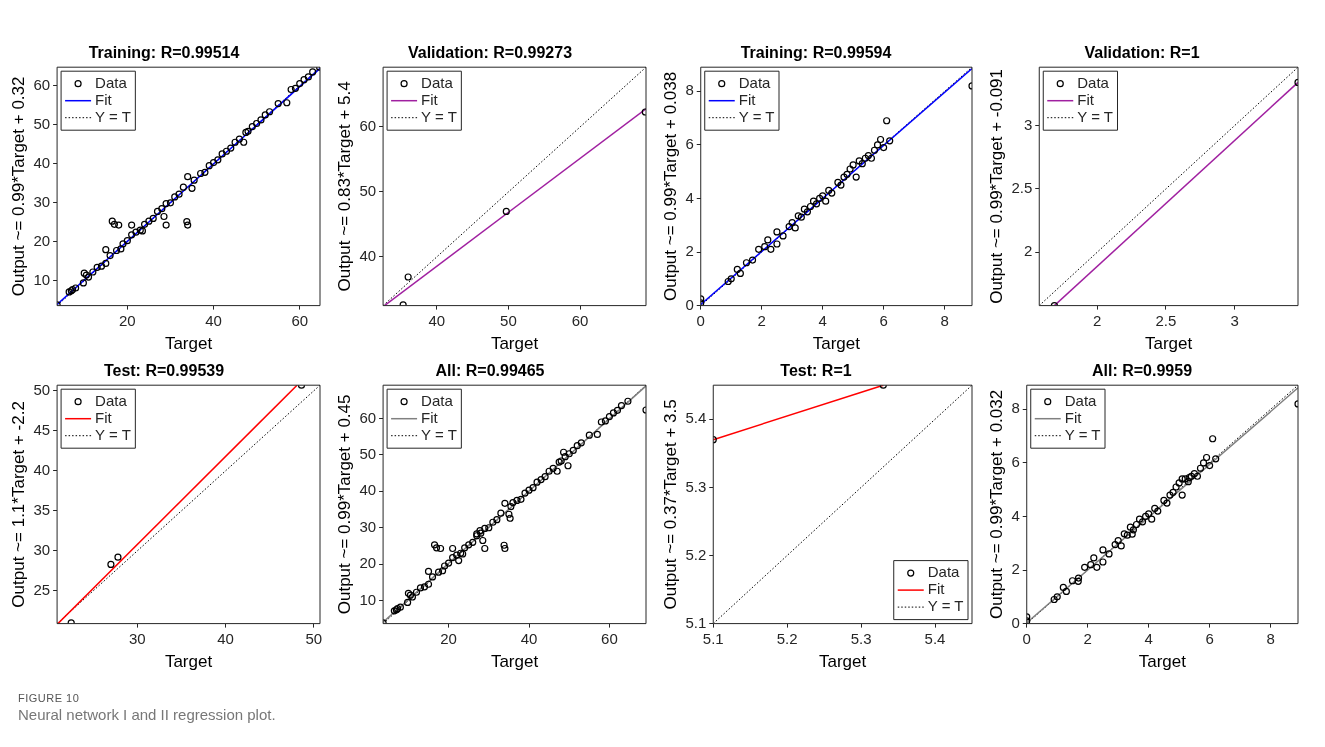 The width and height of the screenshot is (1325, 747). What do you see at coordinates (696, 622) in the screenshot?
I see `y-tick-label: 5.1` at bounding box center [696, 622].